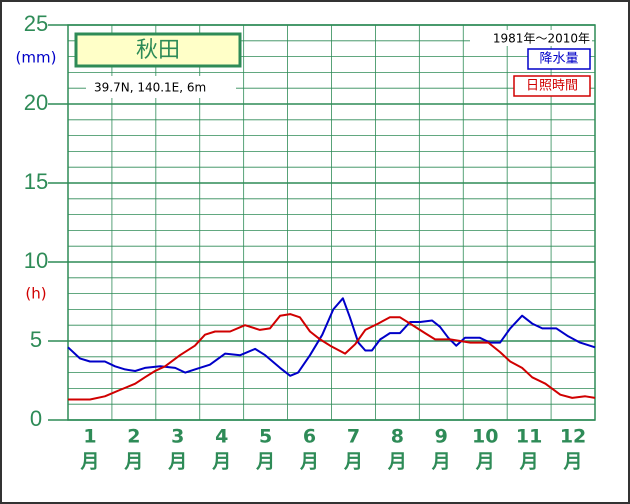  I want to click on annotation-bg, so click(531, 38).